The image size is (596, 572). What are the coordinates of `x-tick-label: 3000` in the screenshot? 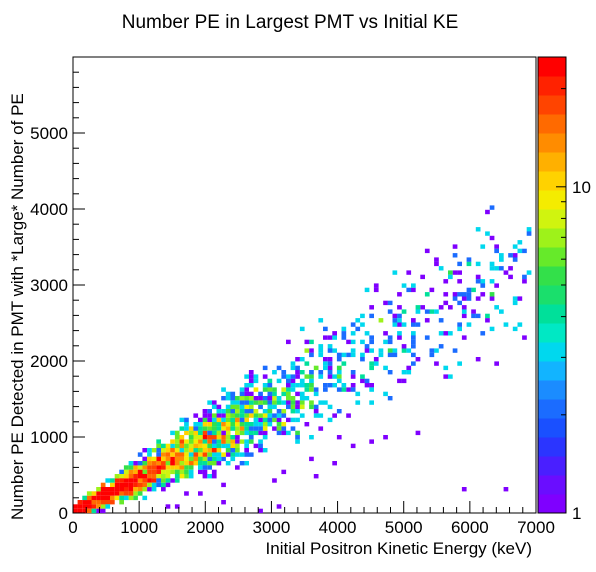 It's located at (272, 527).